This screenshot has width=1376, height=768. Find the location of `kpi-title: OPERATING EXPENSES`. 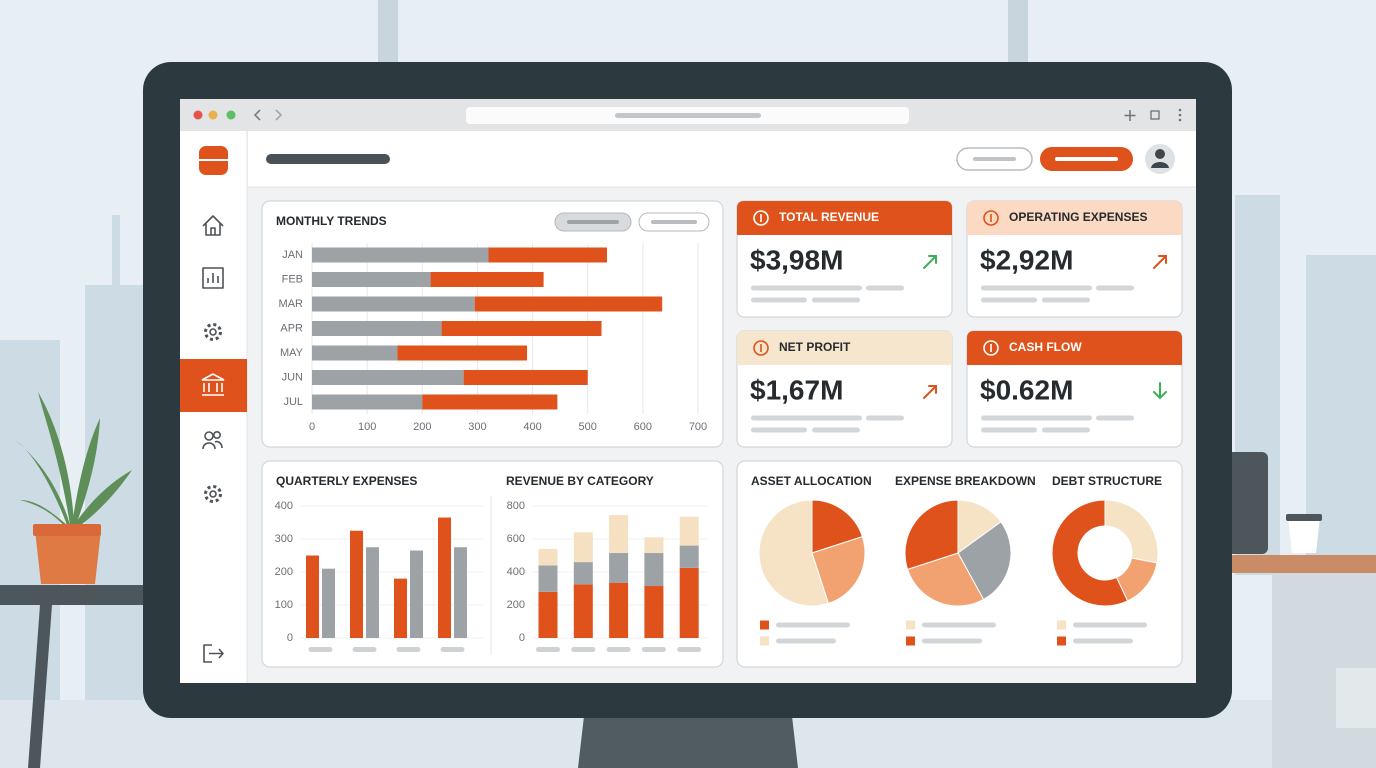

kpi-title: OPERATING EXPENSES is located at coordinates (1078, 217).